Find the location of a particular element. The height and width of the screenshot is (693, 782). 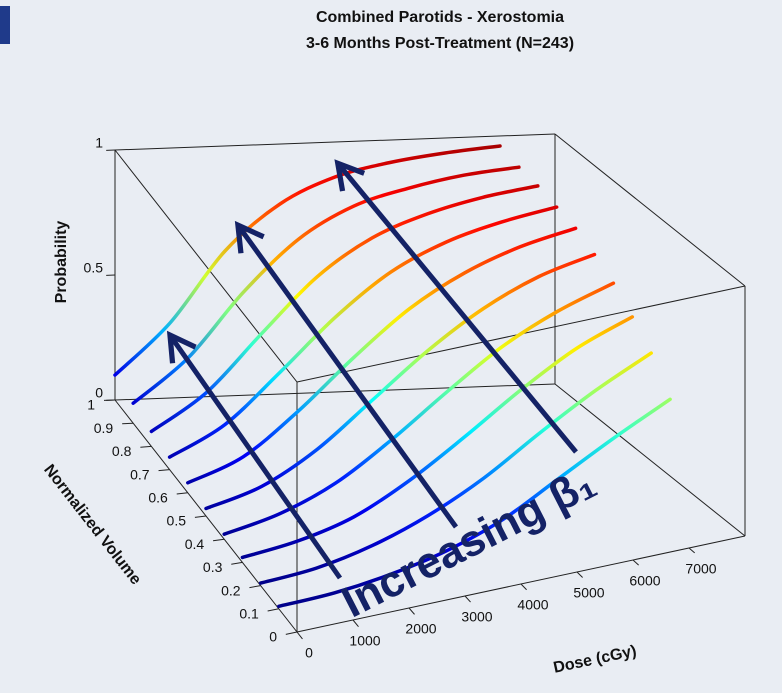

z-tick-label: 1 is located at coordinates (99, 143).